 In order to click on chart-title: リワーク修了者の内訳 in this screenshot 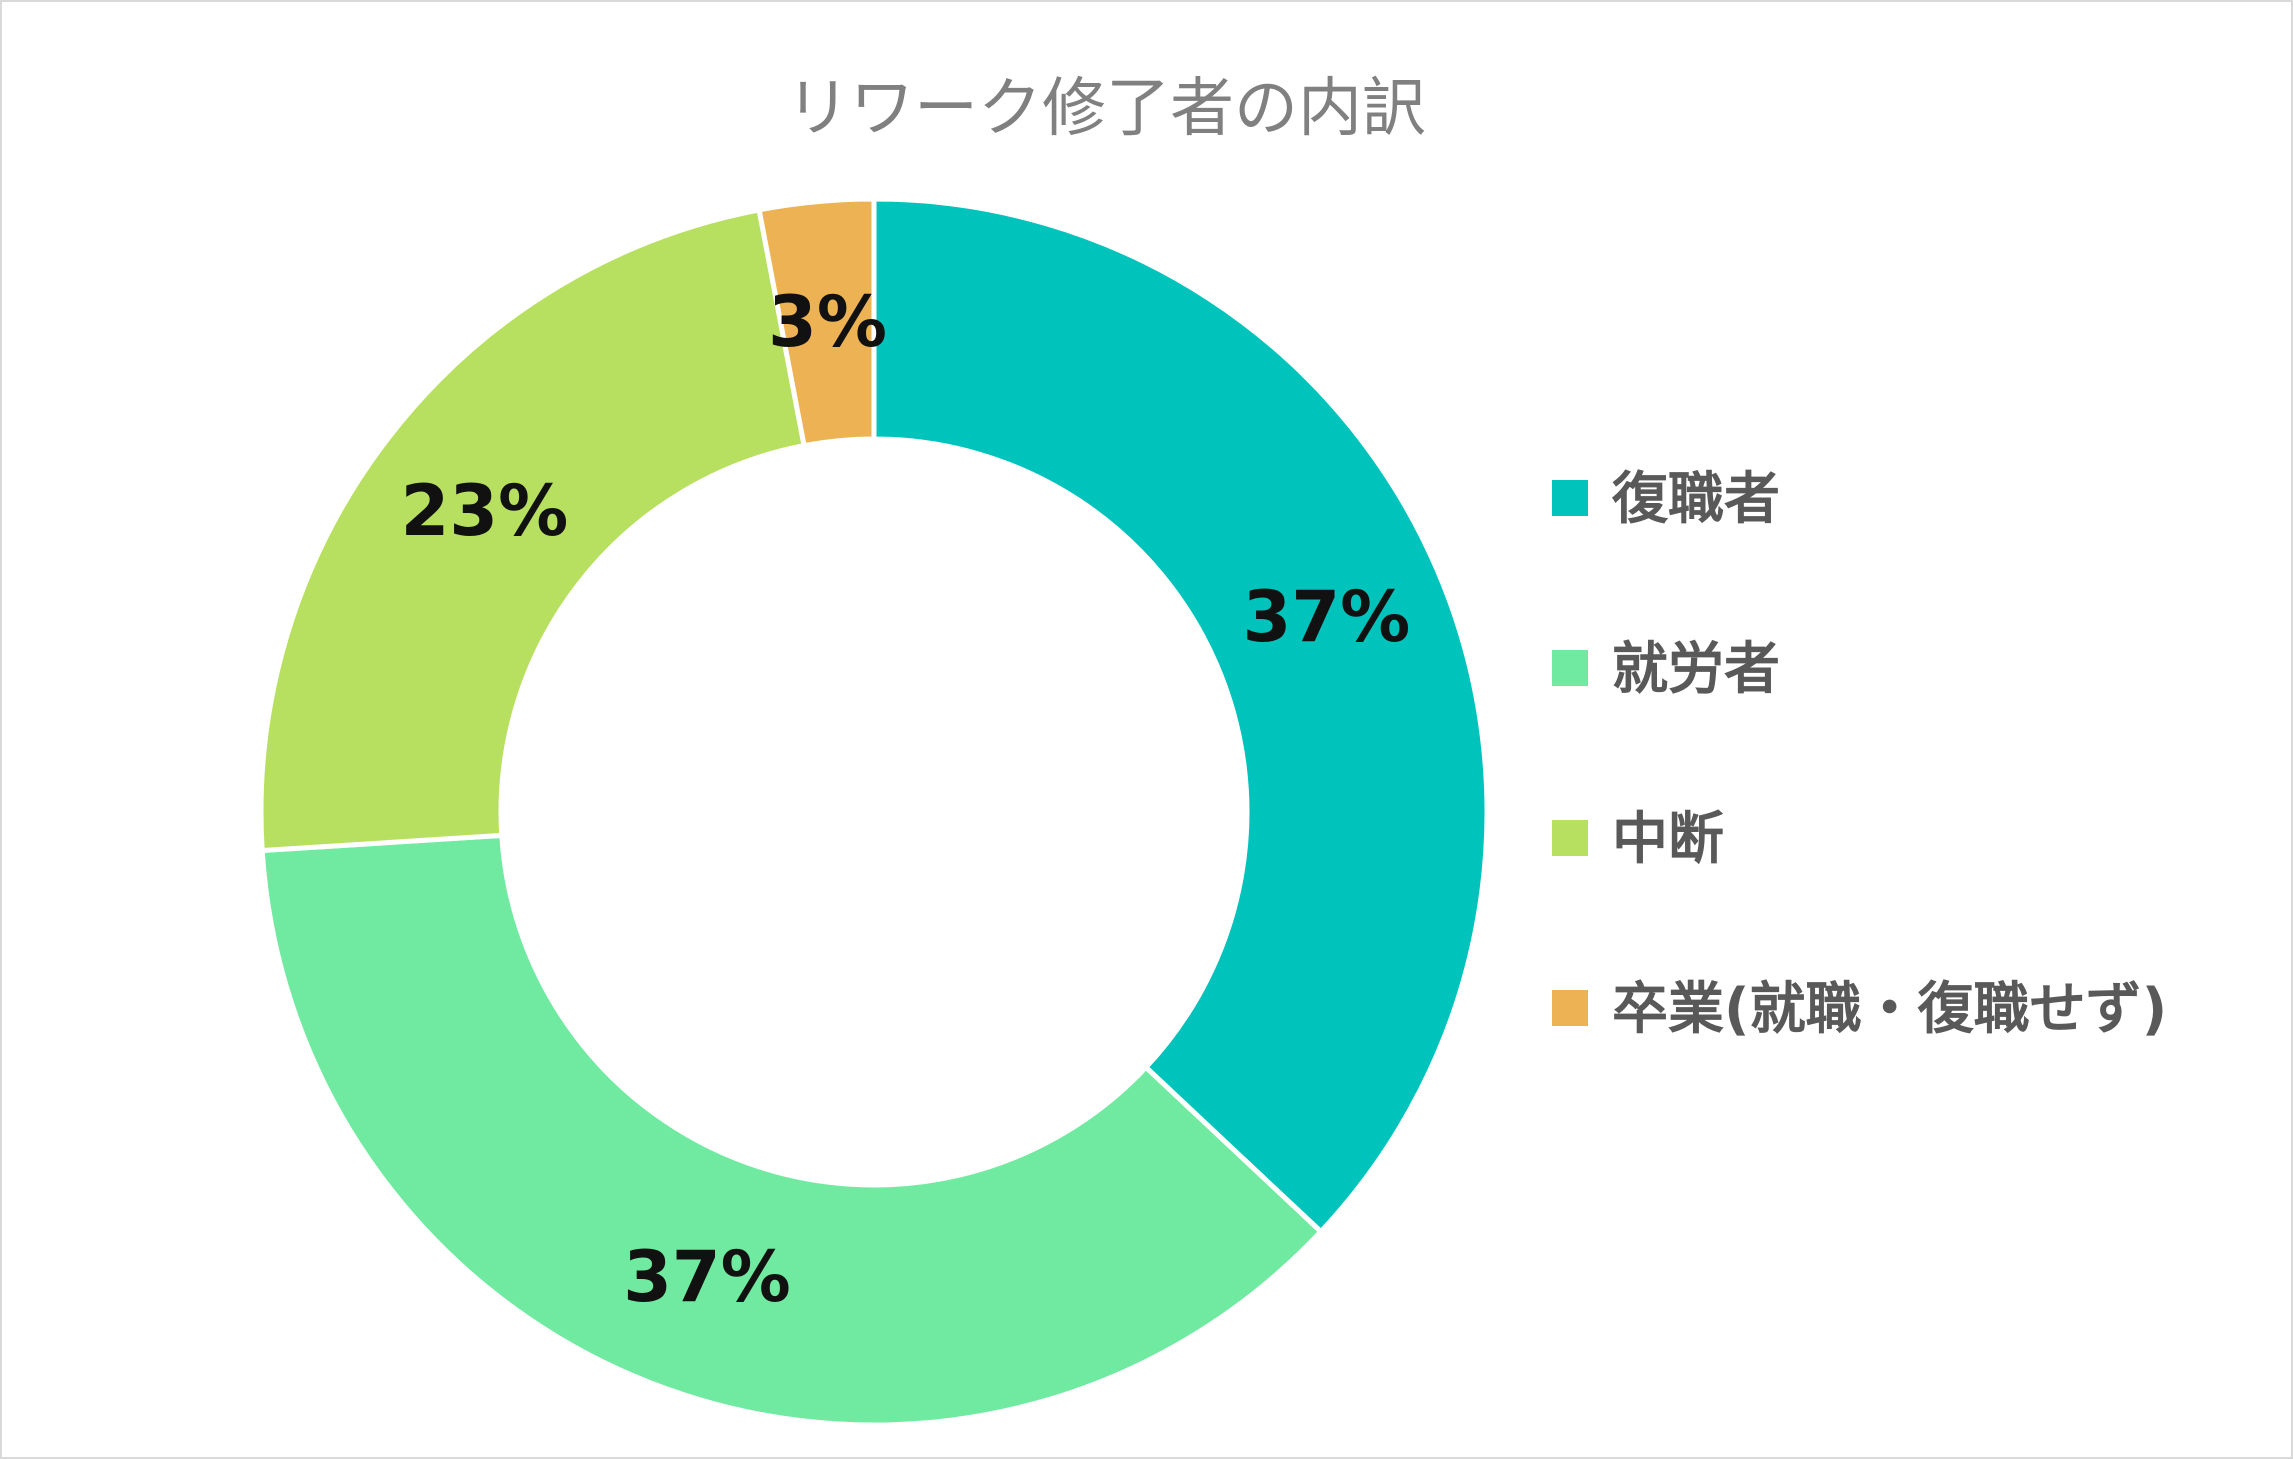, I will do `click(1106, 109)`.